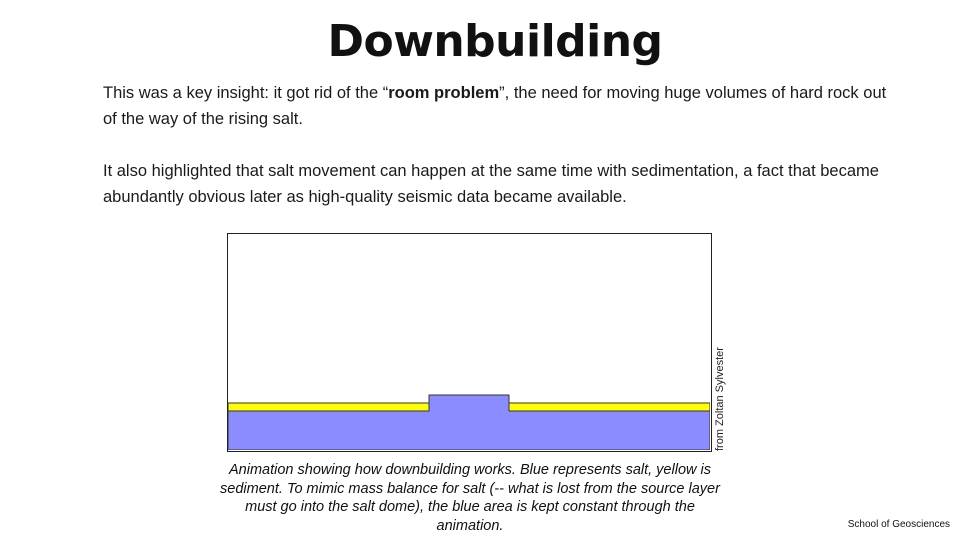 This screenshot has height=540, width=960. Describe the element at coordinates (898, 524) in the screenshot. I see `footer-school-name: School of Geosciences` at that location.